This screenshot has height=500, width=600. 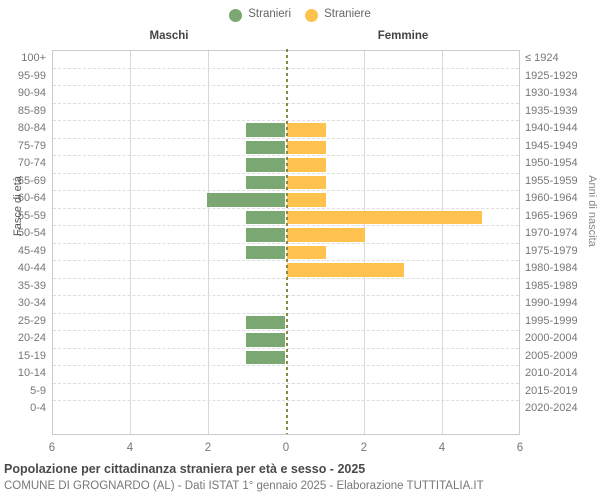 What do you see at coordinates (31, 338) in the screenshot?
I see `age-tick-label: 20-24` at bounding box center [31, 338].